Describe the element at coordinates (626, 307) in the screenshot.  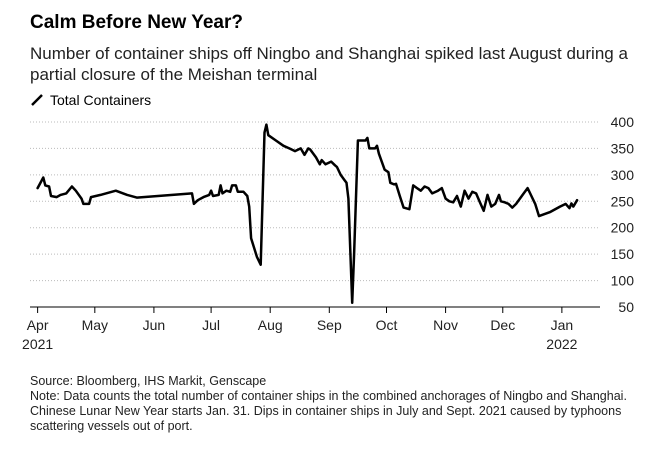
I see `y-tick-label: 50` at that location.